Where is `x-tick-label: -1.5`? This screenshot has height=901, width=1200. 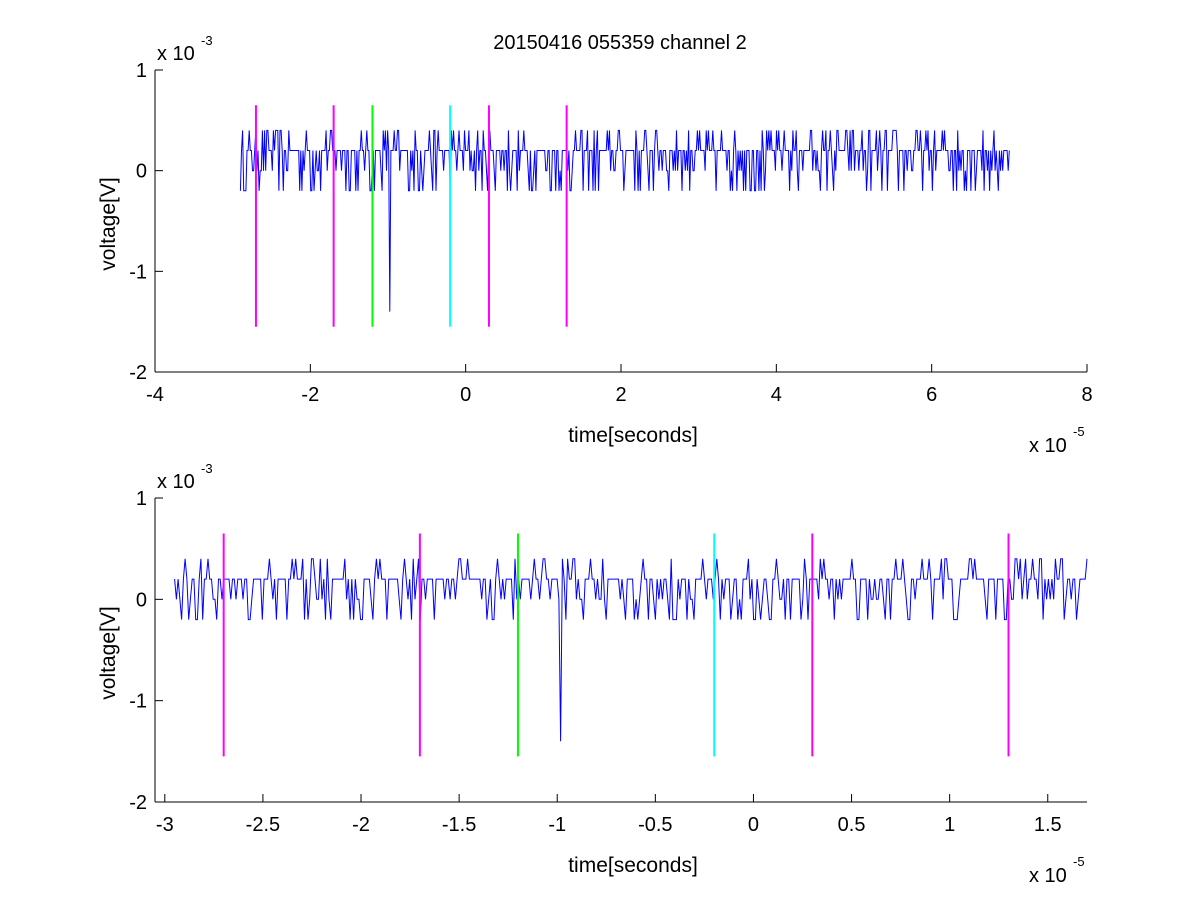
x-tick-label: -1.5 is located at coordinates (459, 825).